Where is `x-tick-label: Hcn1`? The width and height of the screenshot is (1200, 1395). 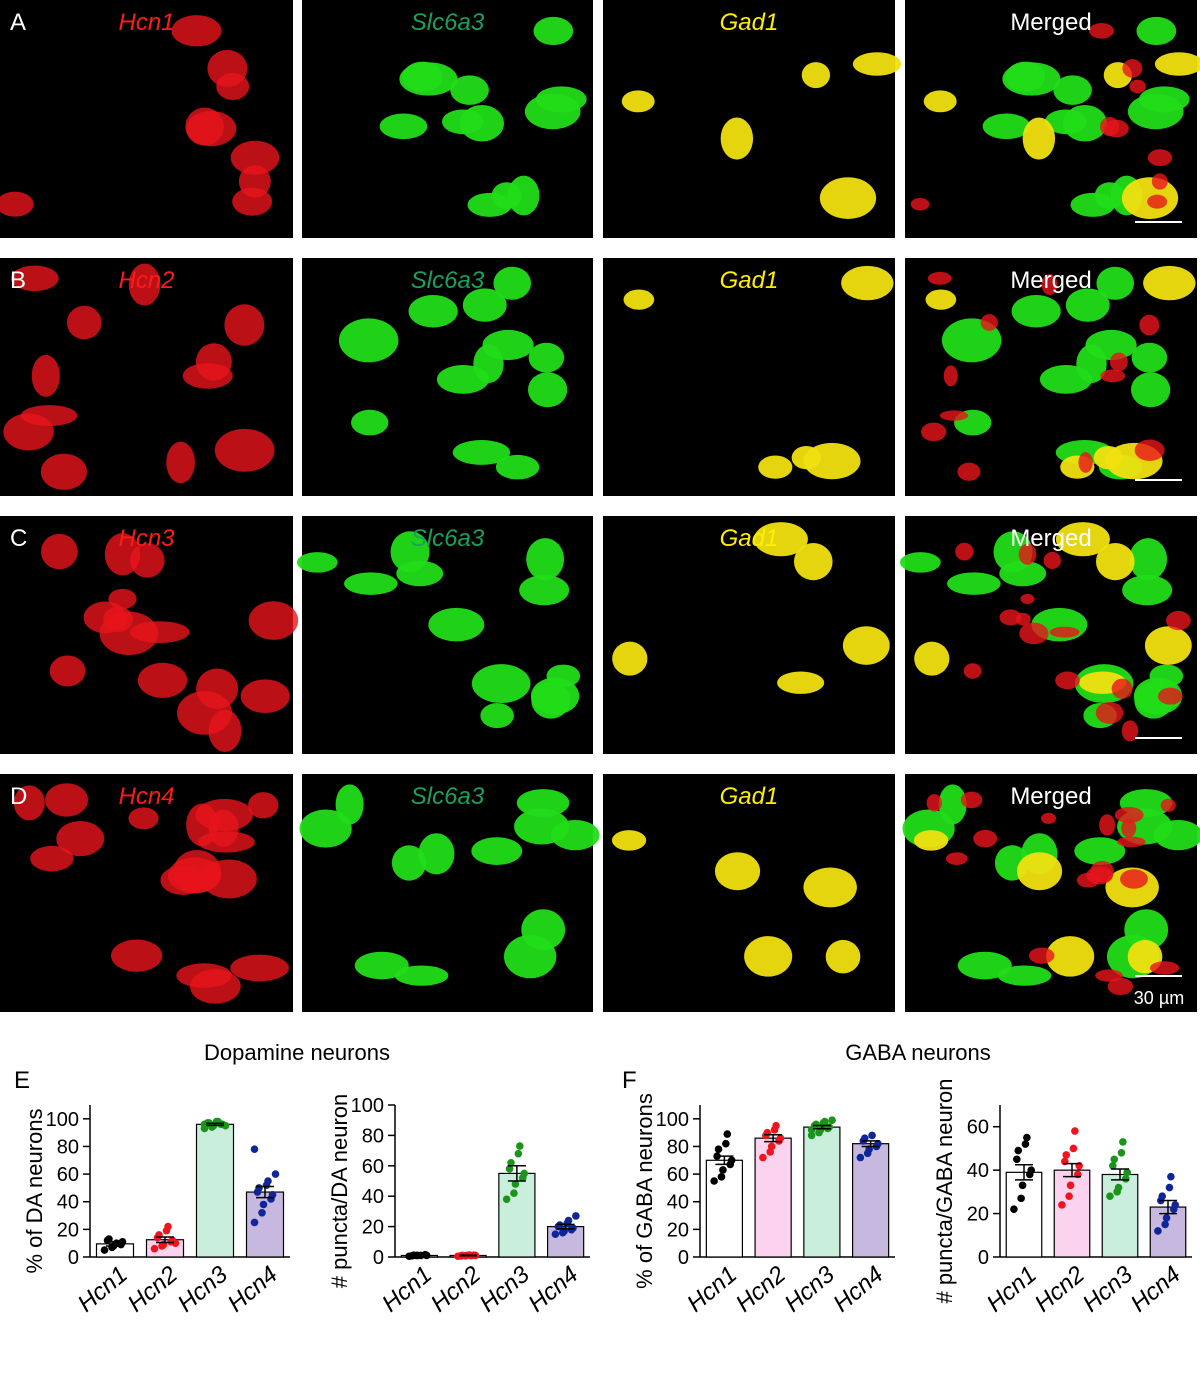
x-tick-label: Hcn1 is located at coordinates (407, 1289).